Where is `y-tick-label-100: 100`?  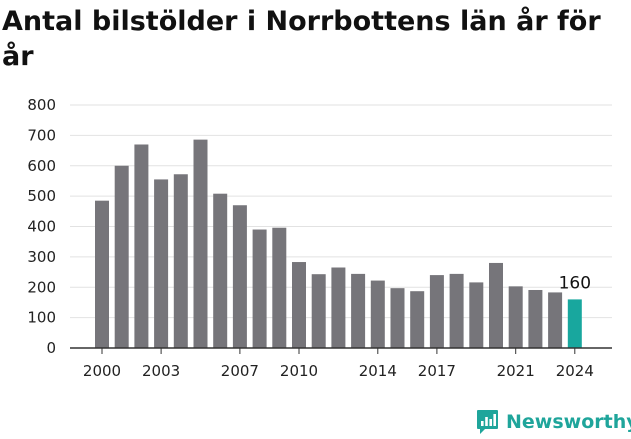
y-tick-label-100: 100 is located at coordinates (41, 318).